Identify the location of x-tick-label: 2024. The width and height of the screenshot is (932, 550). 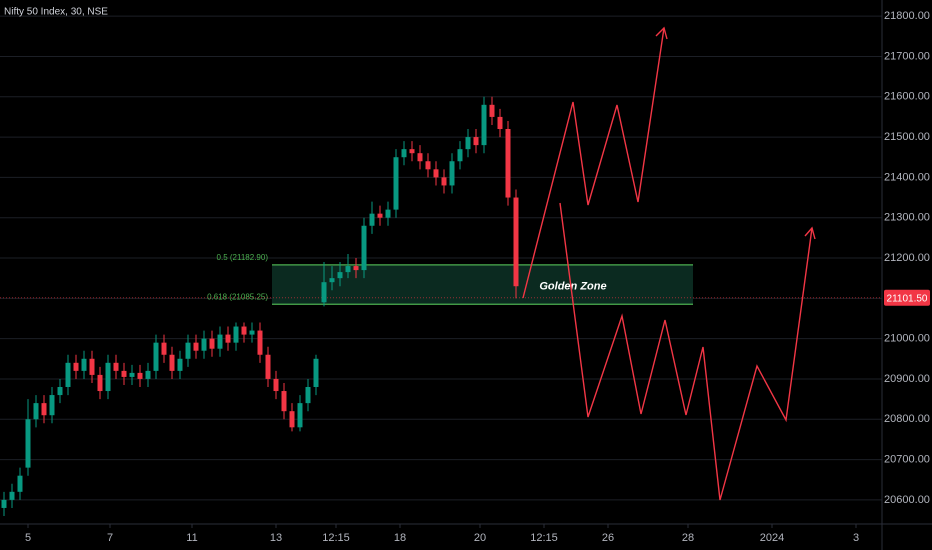
(772, 538).